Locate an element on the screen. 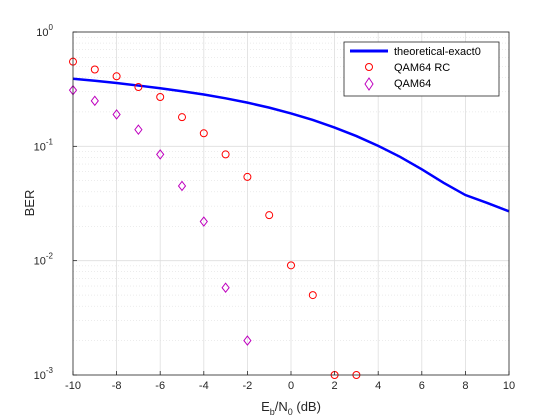 This screenshot has height=420, width=560. x-tick-label: -8 is located at coordinates (117, 386).